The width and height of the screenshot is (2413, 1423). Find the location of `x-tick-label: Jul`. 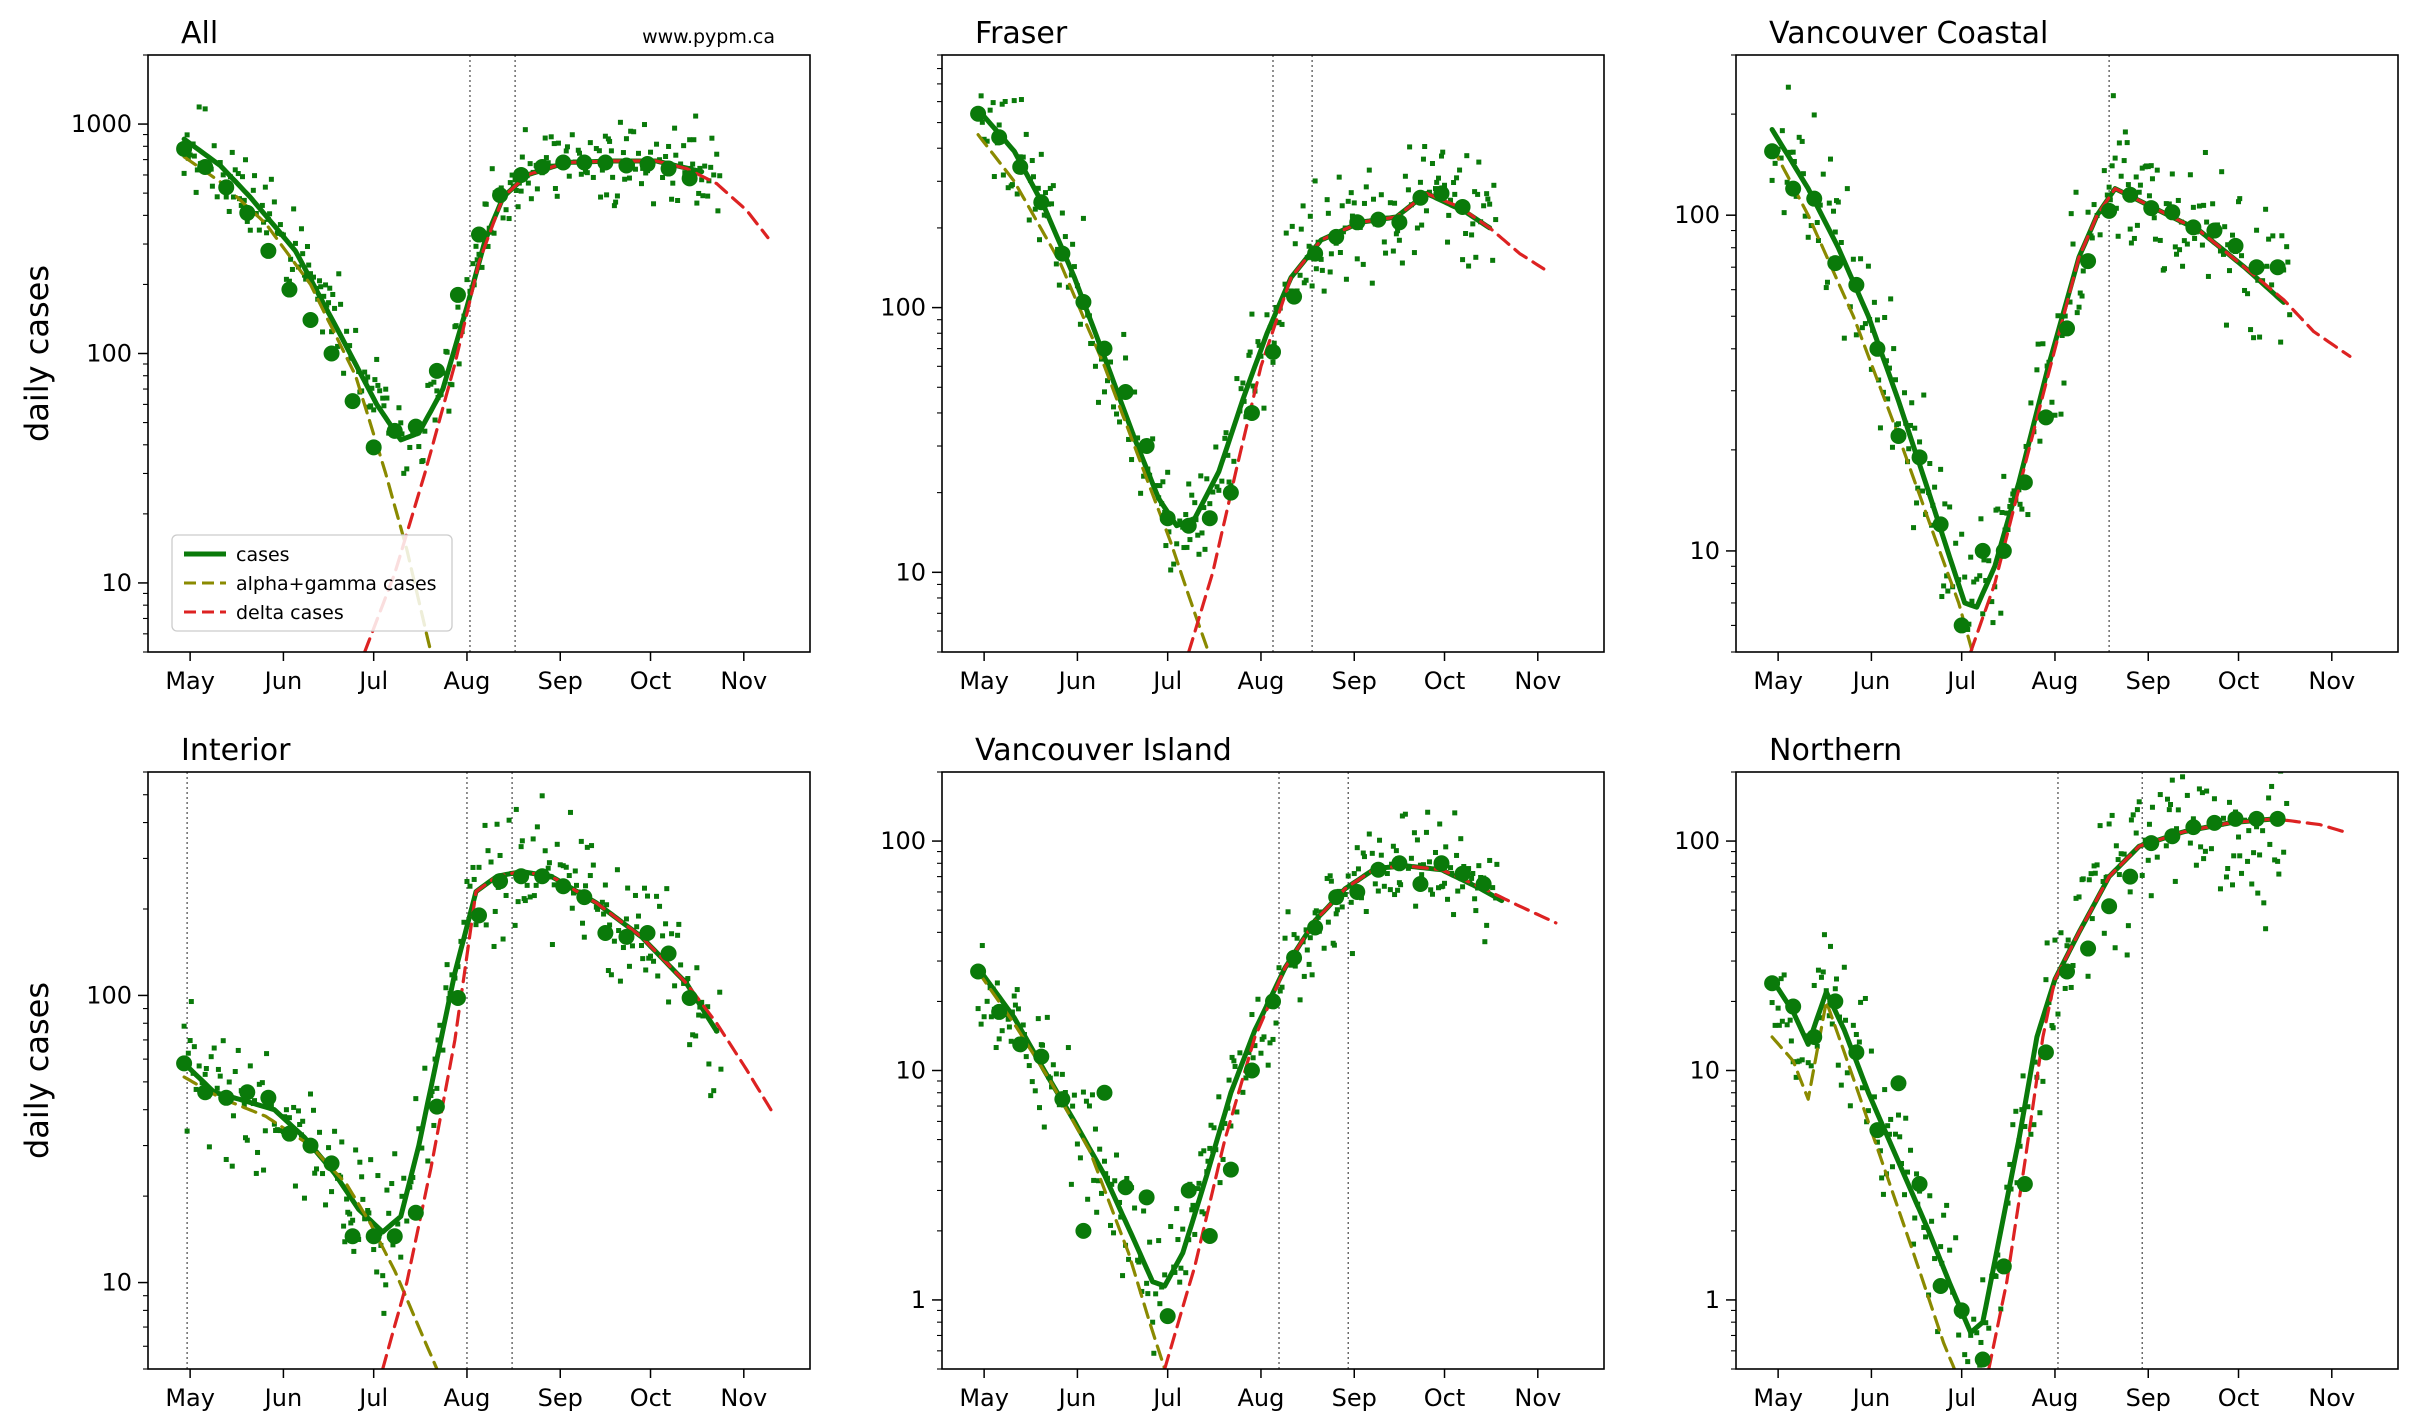

x-tick-label: Jul is located at coordinates (372, 681).